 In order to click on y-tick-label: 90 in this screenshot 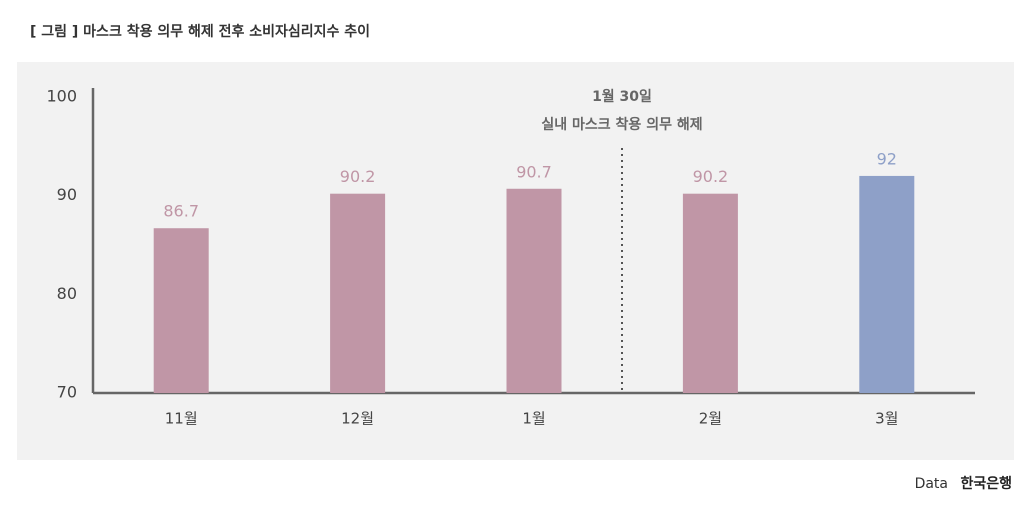, I will do `click(67, 194)`.